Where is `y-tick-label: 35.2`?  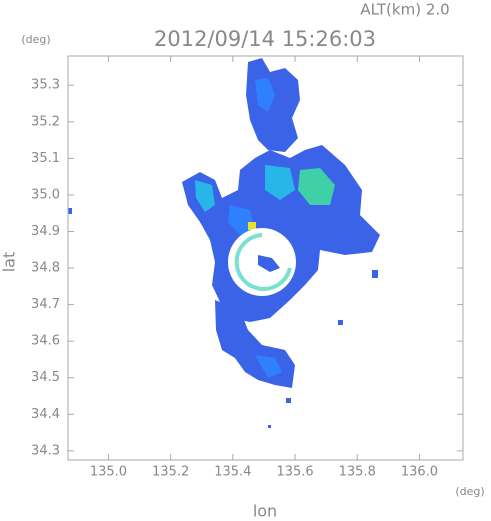 y-tick-label: 35.2 is located at coordinates (45, 121).